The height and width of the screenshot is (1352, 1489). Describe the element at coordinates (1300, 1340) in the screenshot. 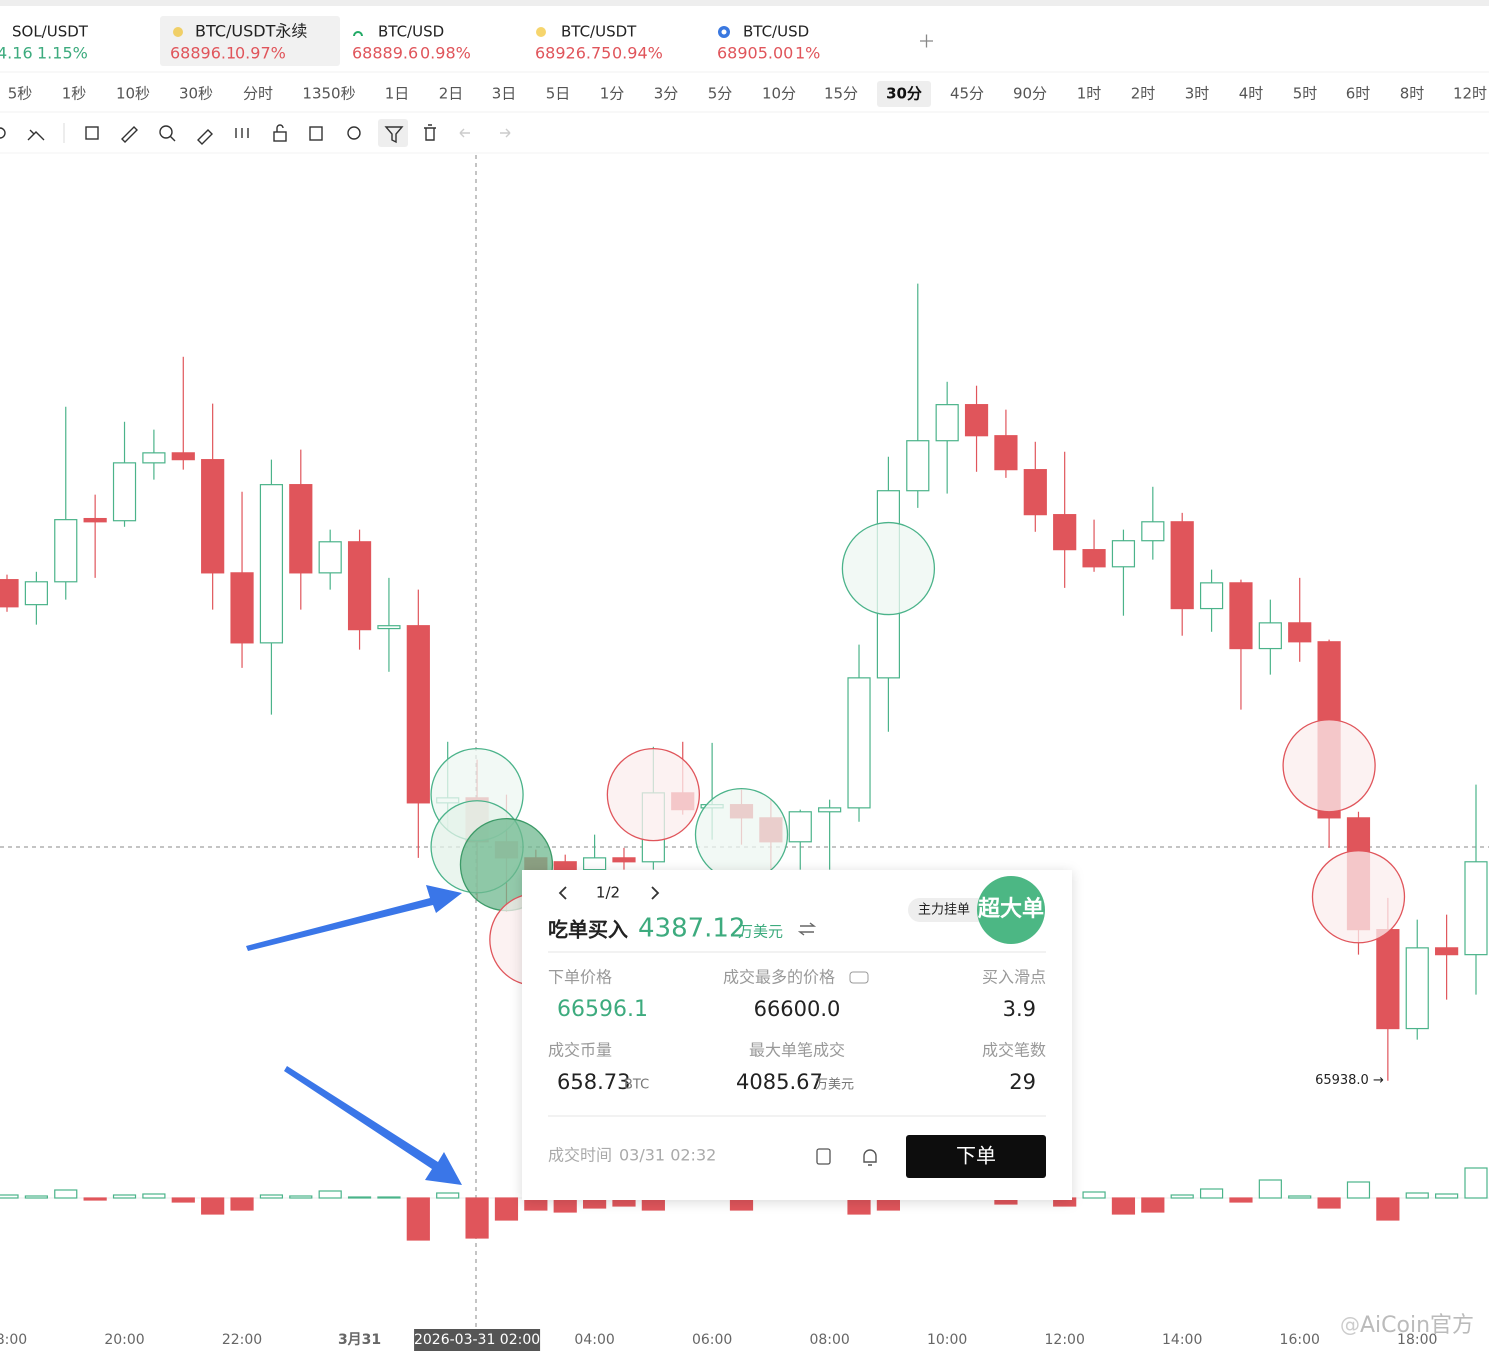

I see `x-tick-label: 16:00` at that location.